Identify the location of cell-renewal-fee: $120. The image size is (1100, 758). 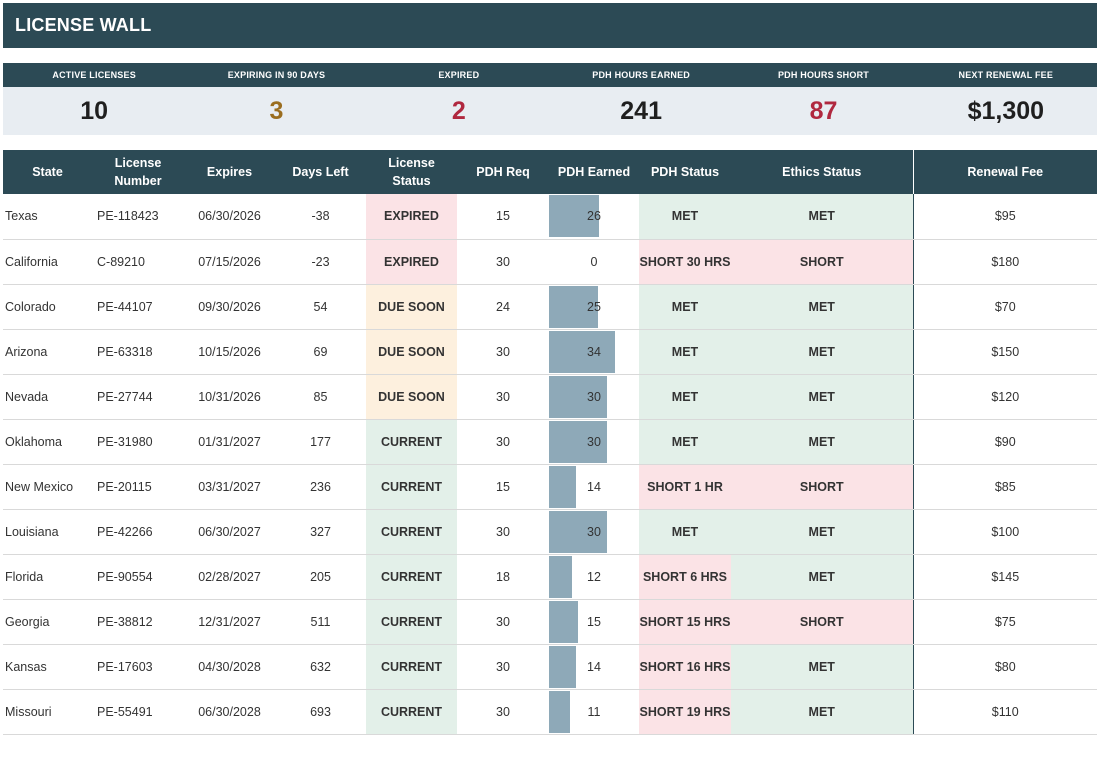
(1004, 397).